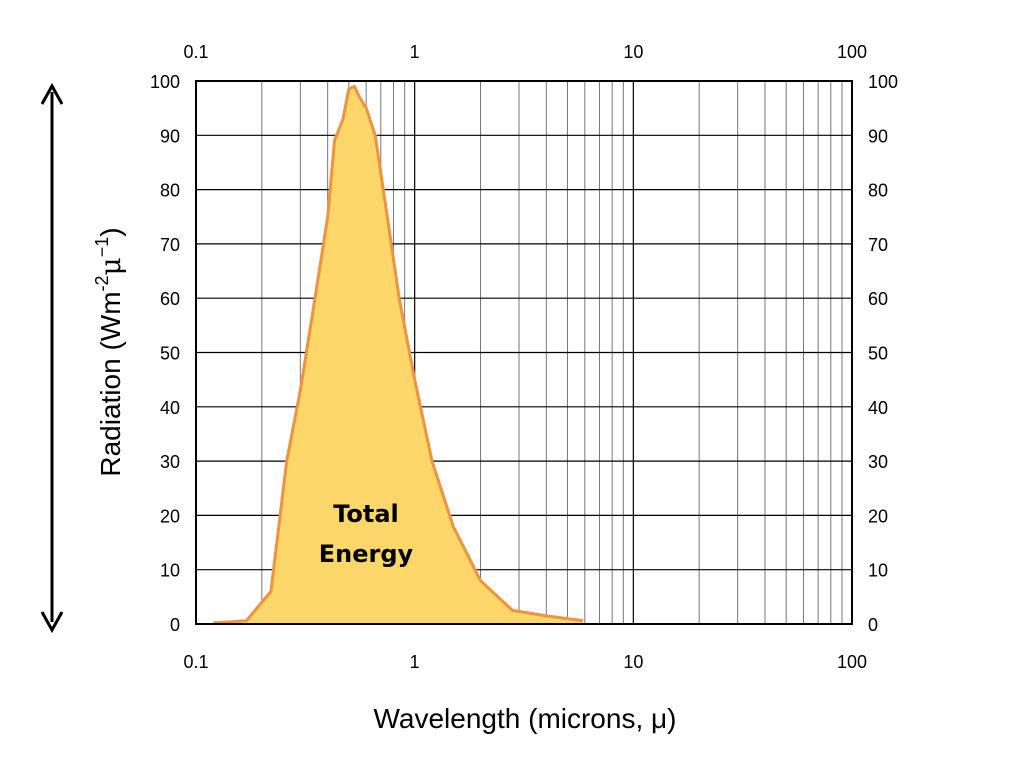 The width and height of the screenshot is (1024, 768). What do you see at coordinates (52, 93) in the screenshot?
I see `double-arrow-head-top` at bounding box center [52, 93].